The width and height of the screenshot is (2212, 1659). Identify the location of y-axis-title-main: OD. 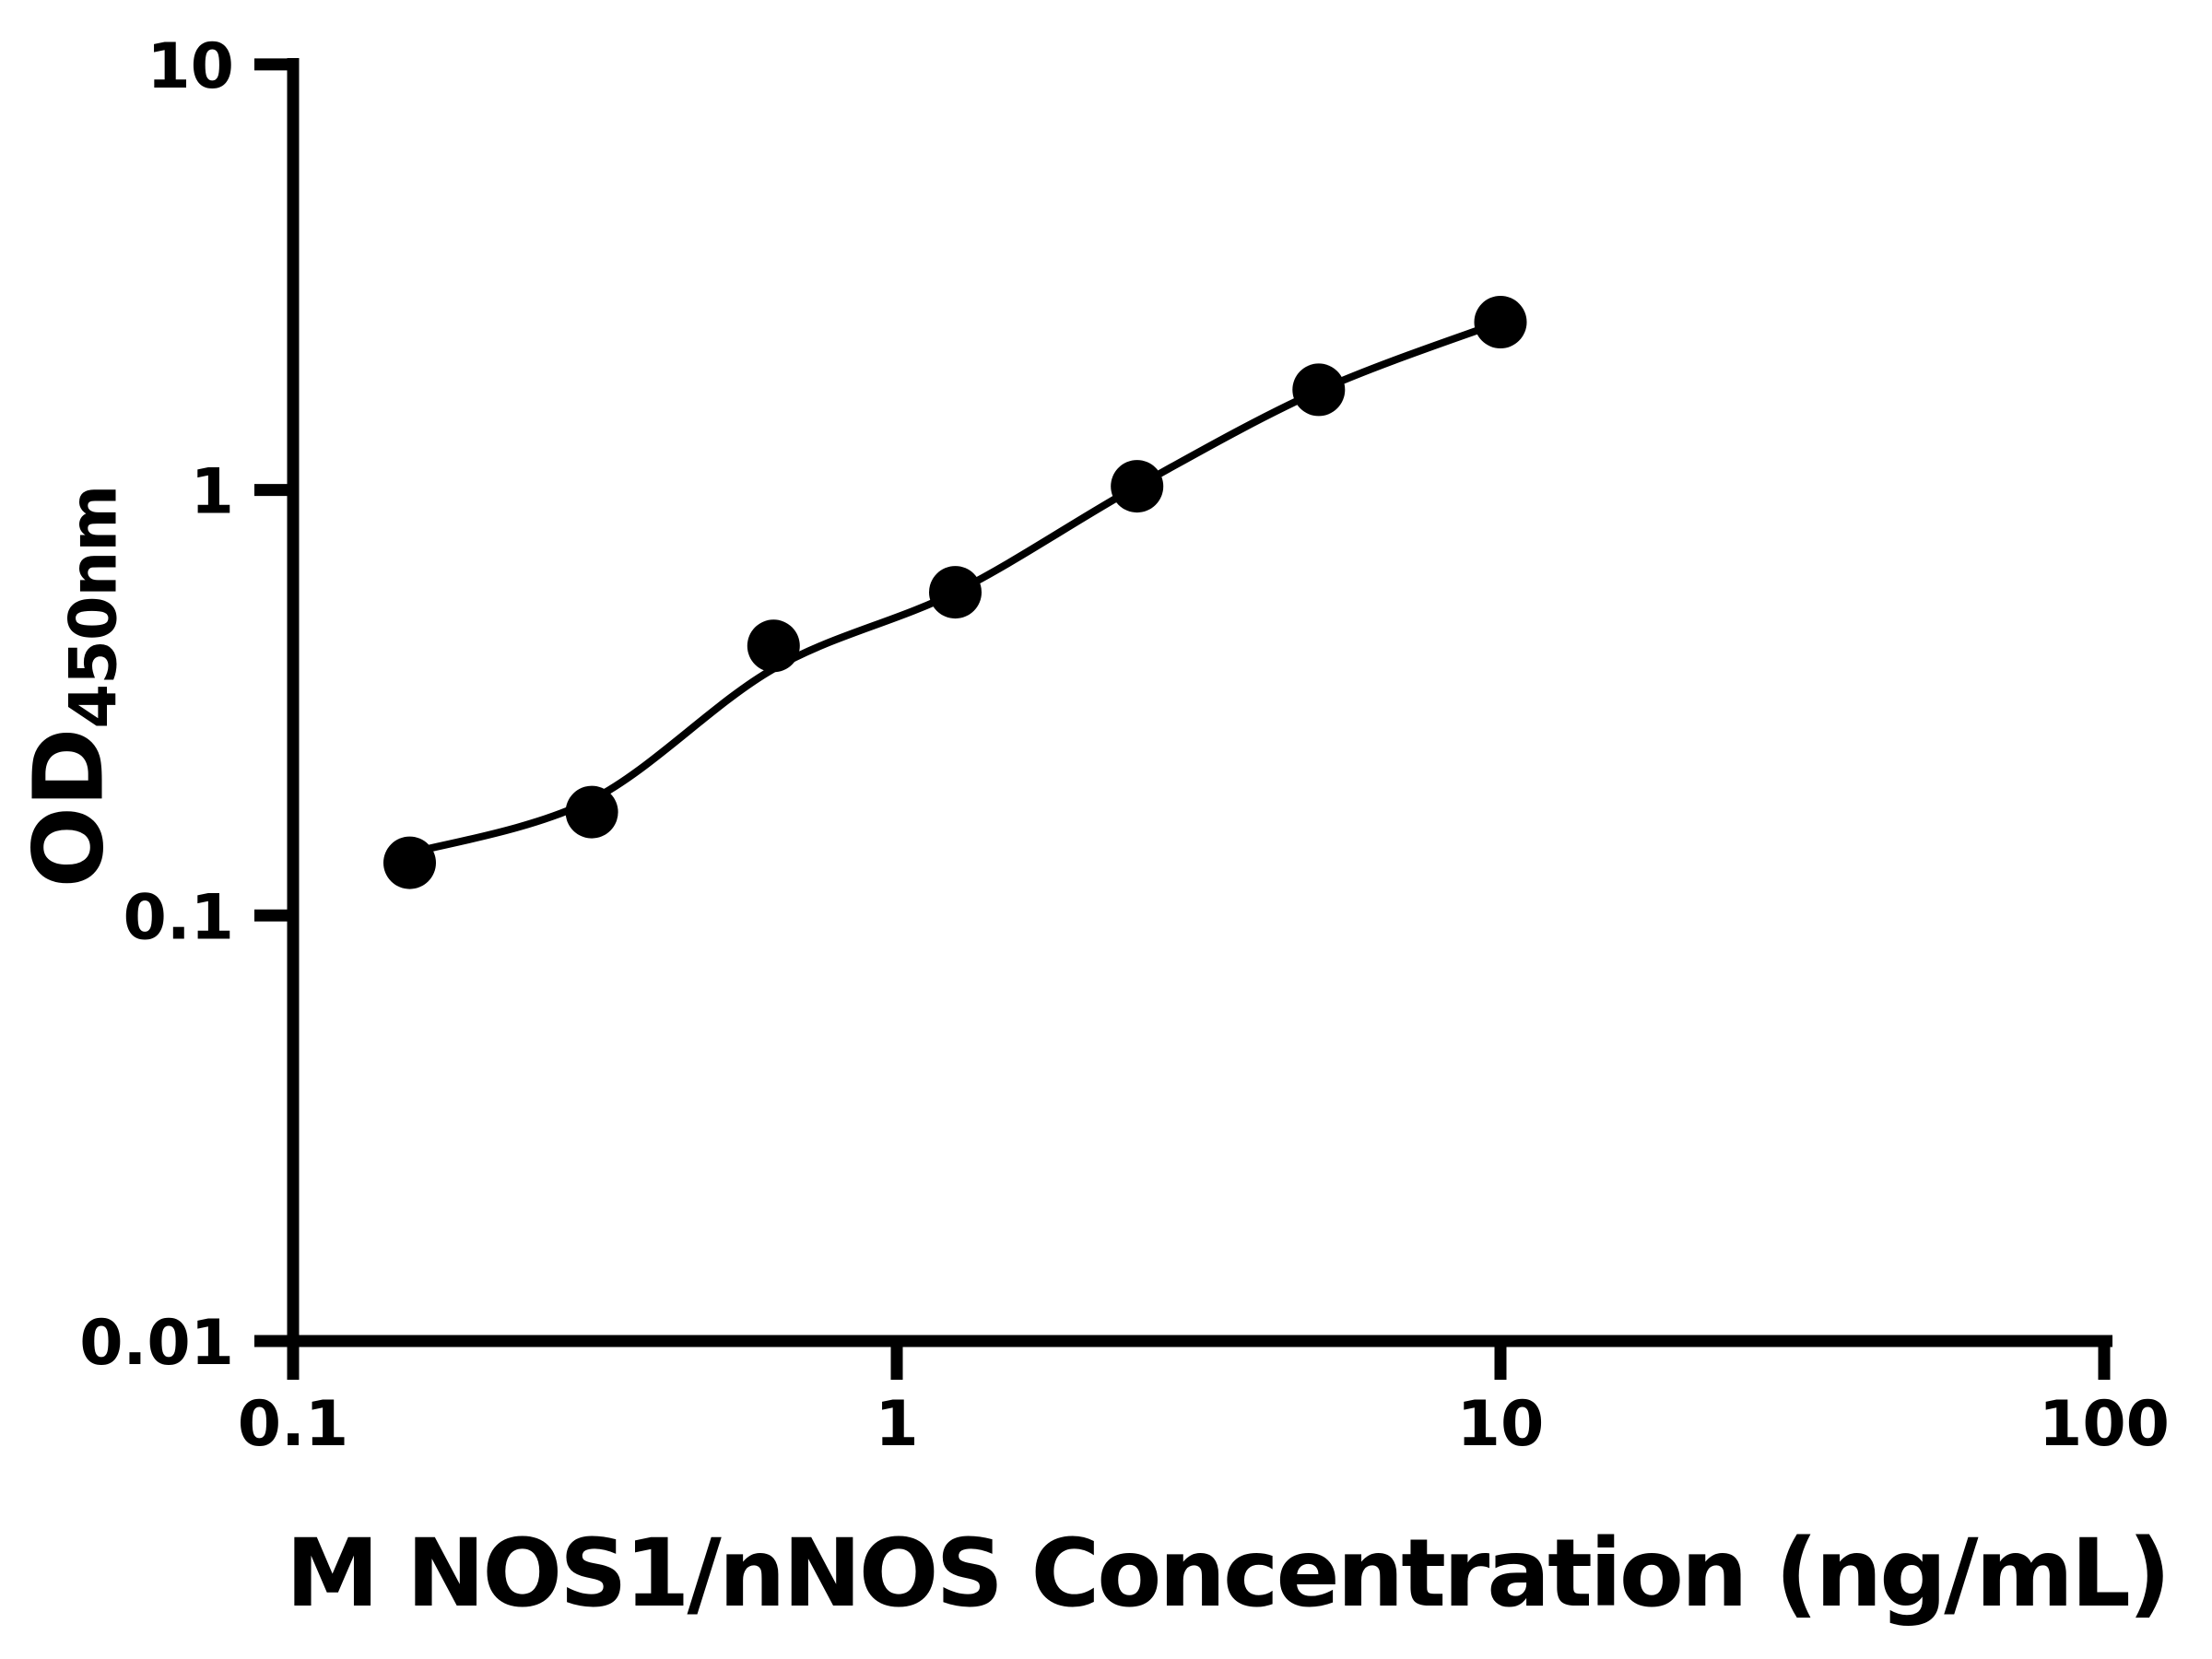
(68, 808).